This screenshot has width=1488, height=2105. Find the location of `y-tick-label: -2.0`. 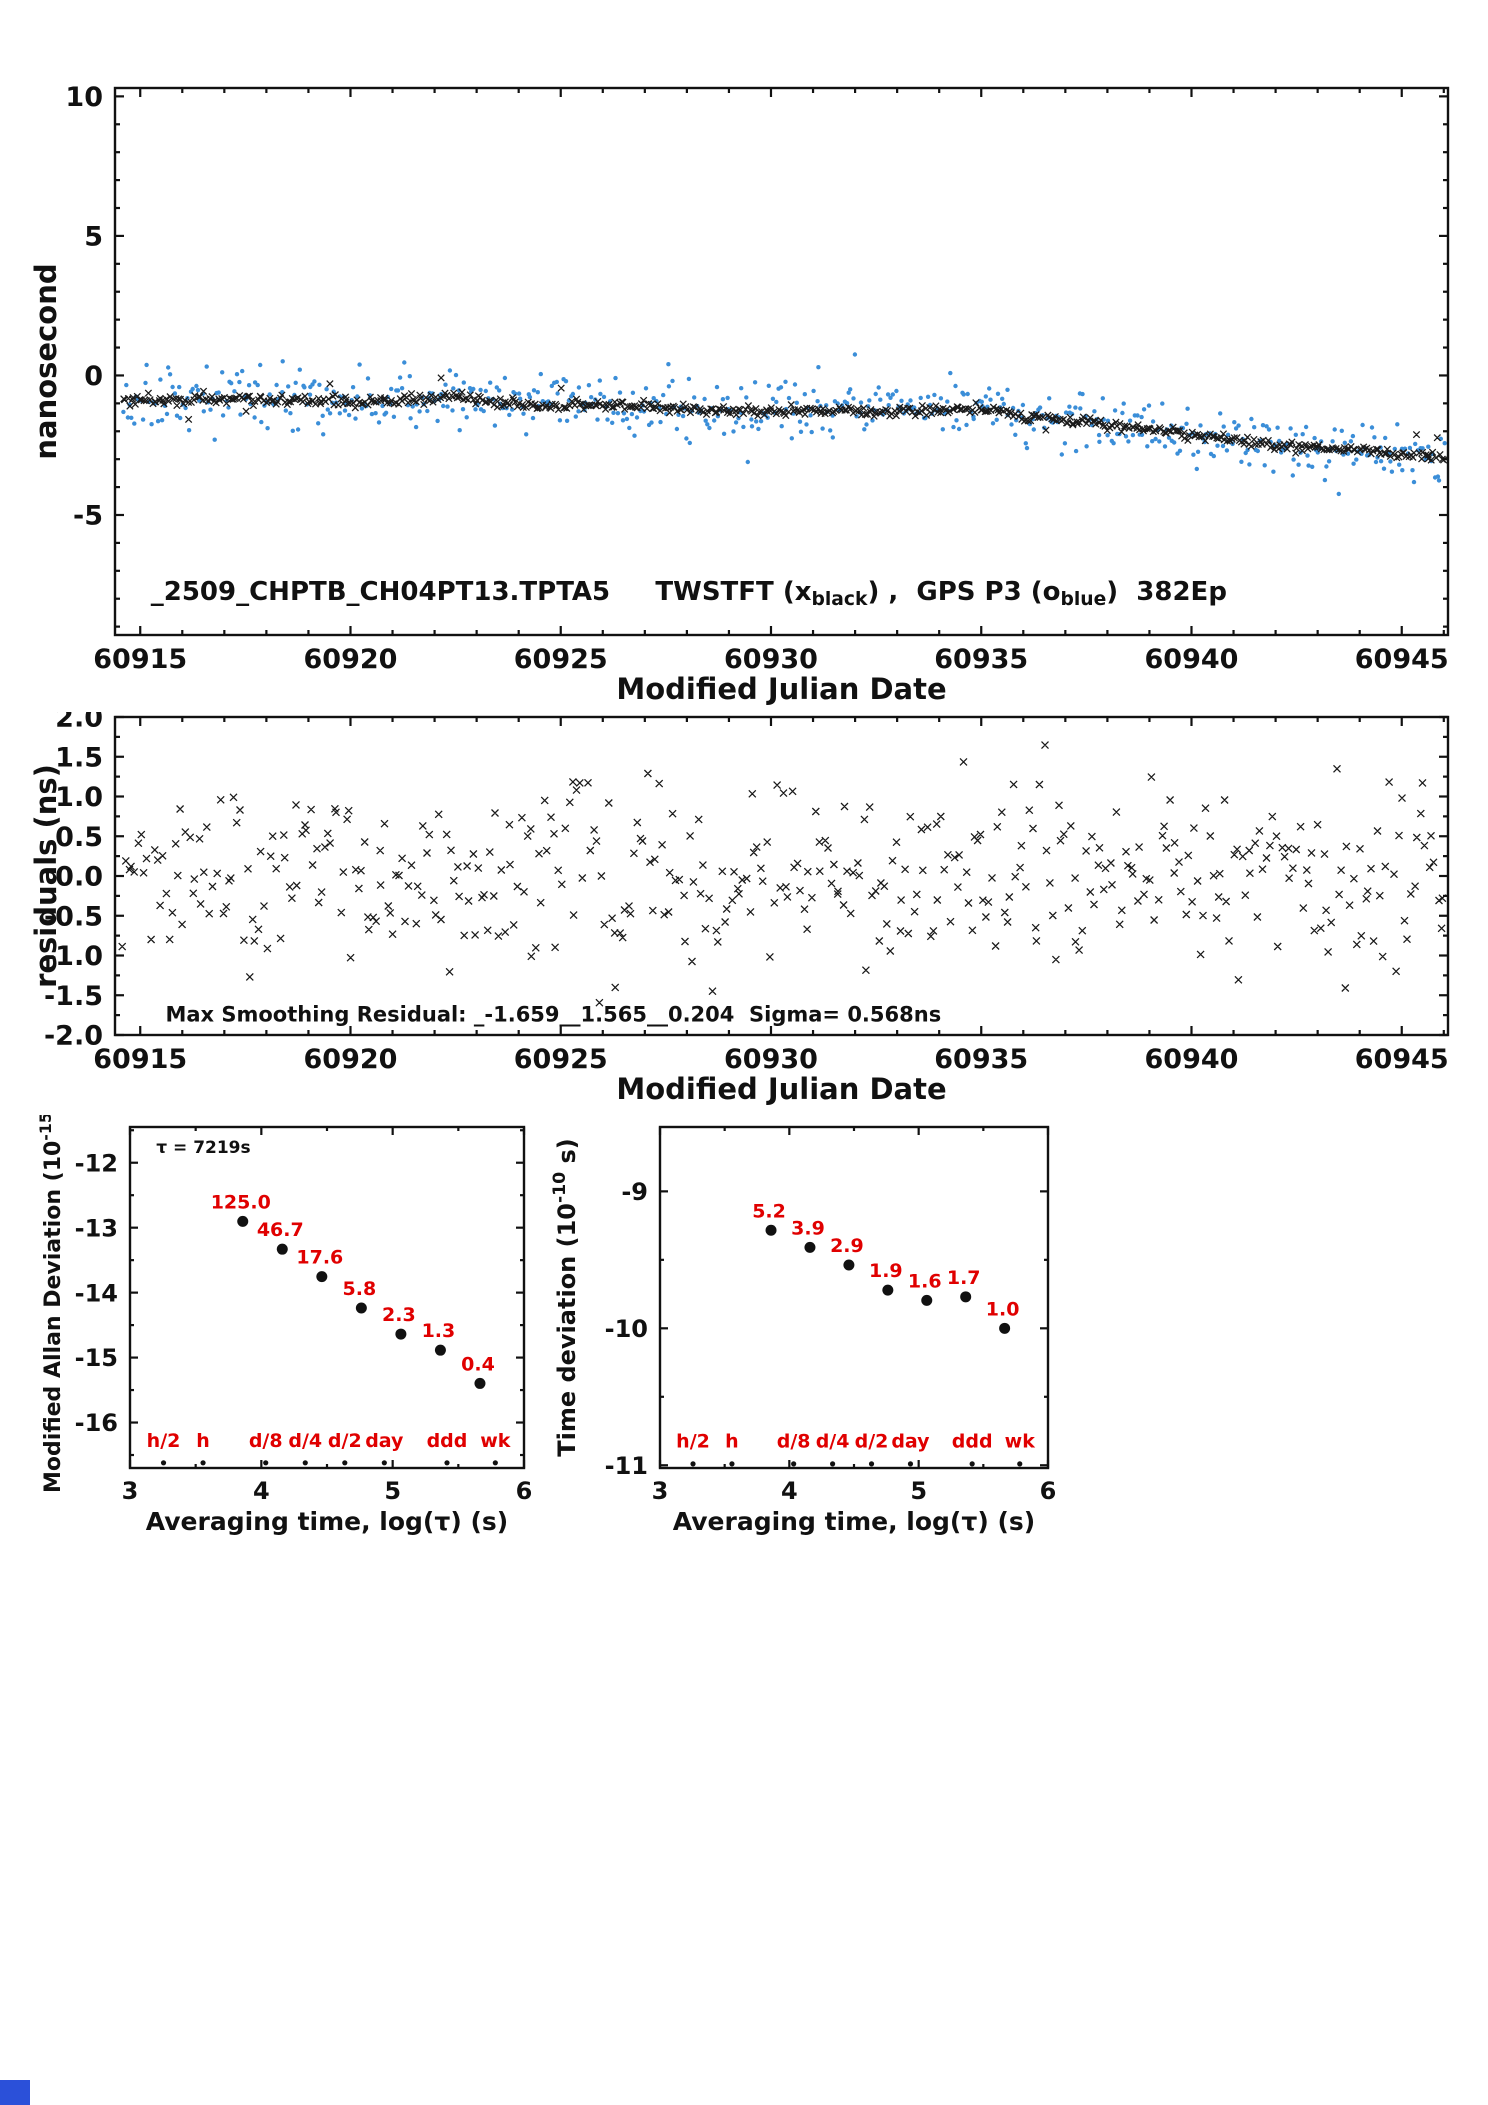

y-tick-label: -2.0 is located at coordinates (73, 1036).